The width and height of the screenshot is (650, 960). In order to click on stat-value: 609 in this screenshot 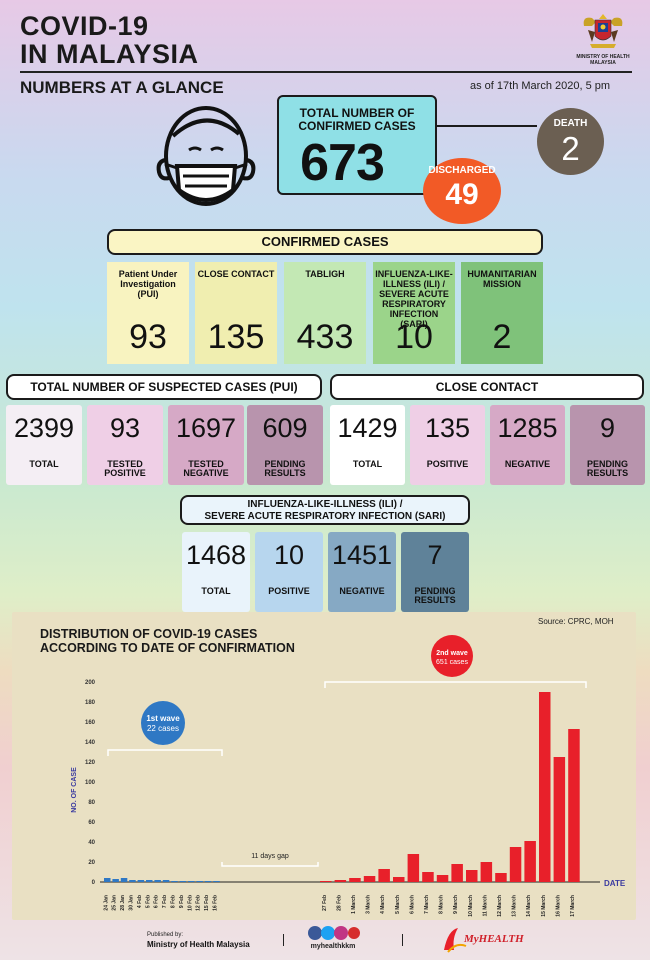, I will do `click(285, 428)`.